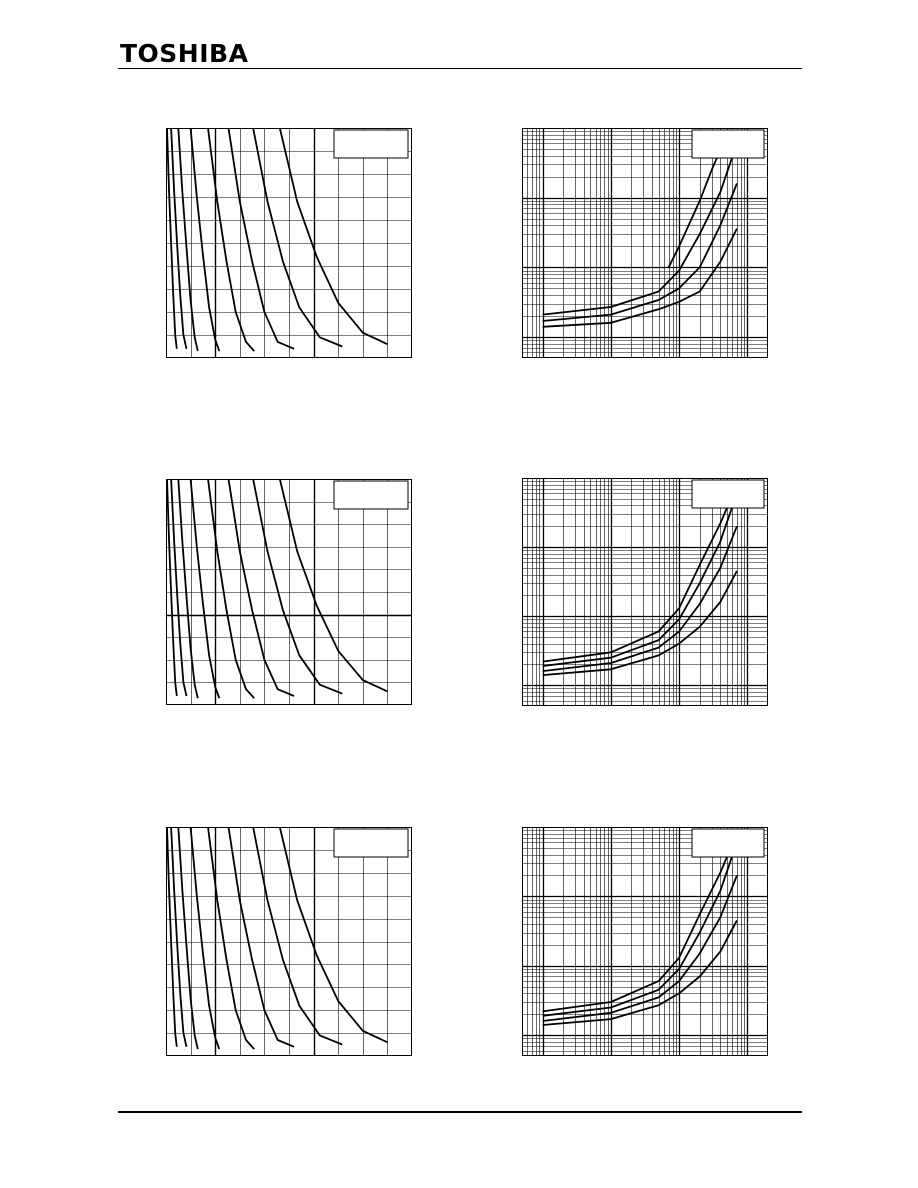 The image size is (918, 1188). I want to click on chart-row1-left, so click(289, 243).